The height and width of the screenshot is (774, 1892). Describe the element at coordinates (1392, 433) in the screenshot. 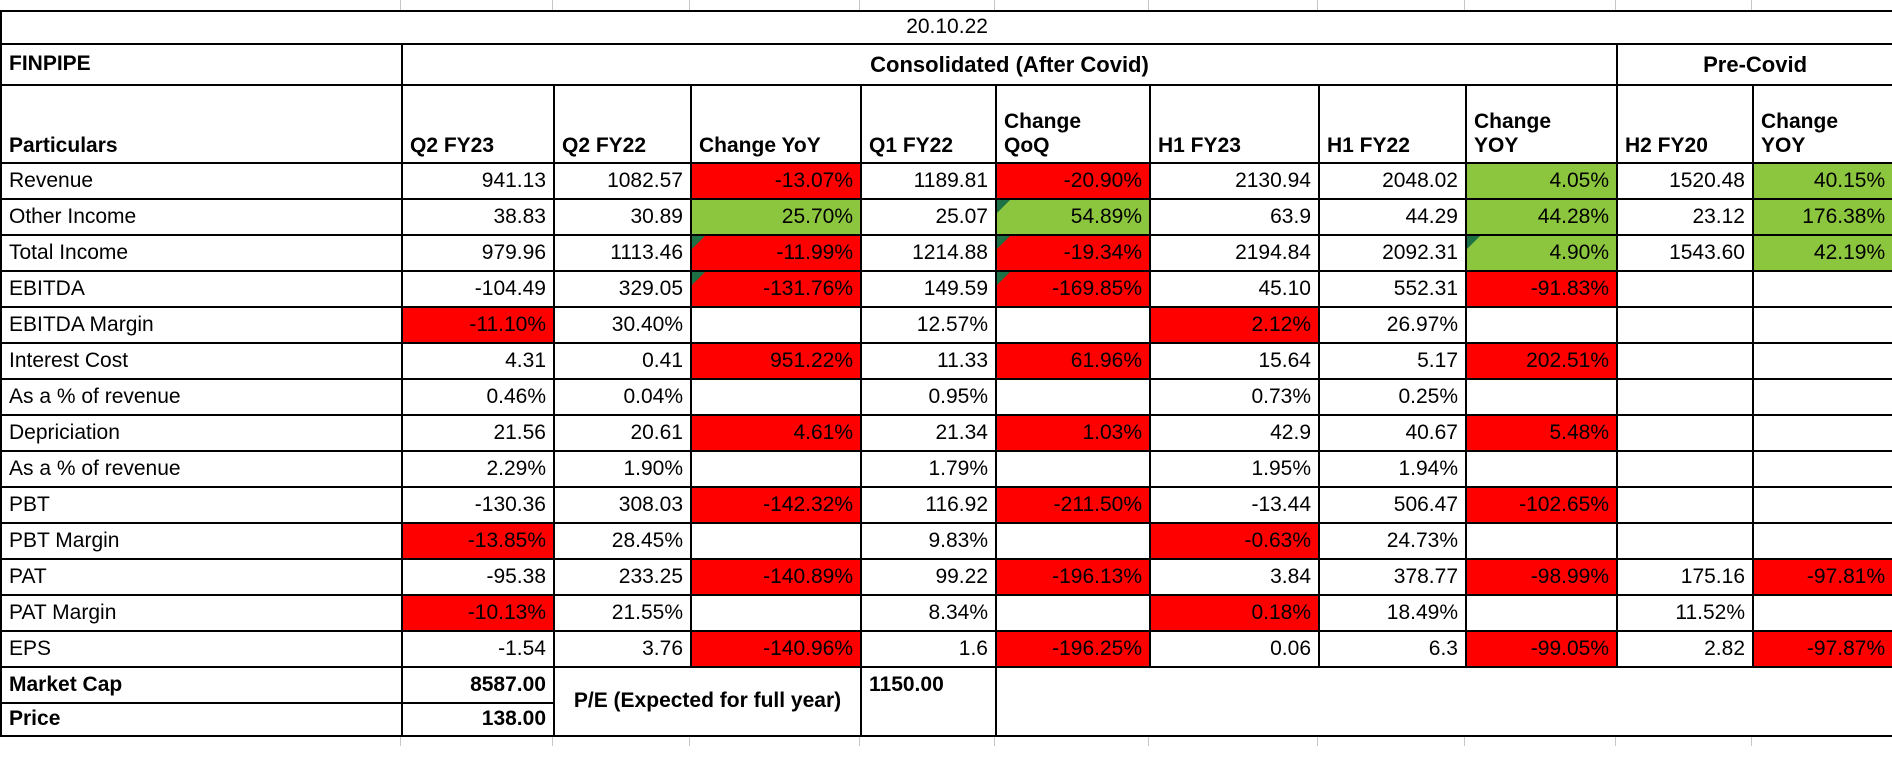

I see `data-cell: 40.67` at that location.